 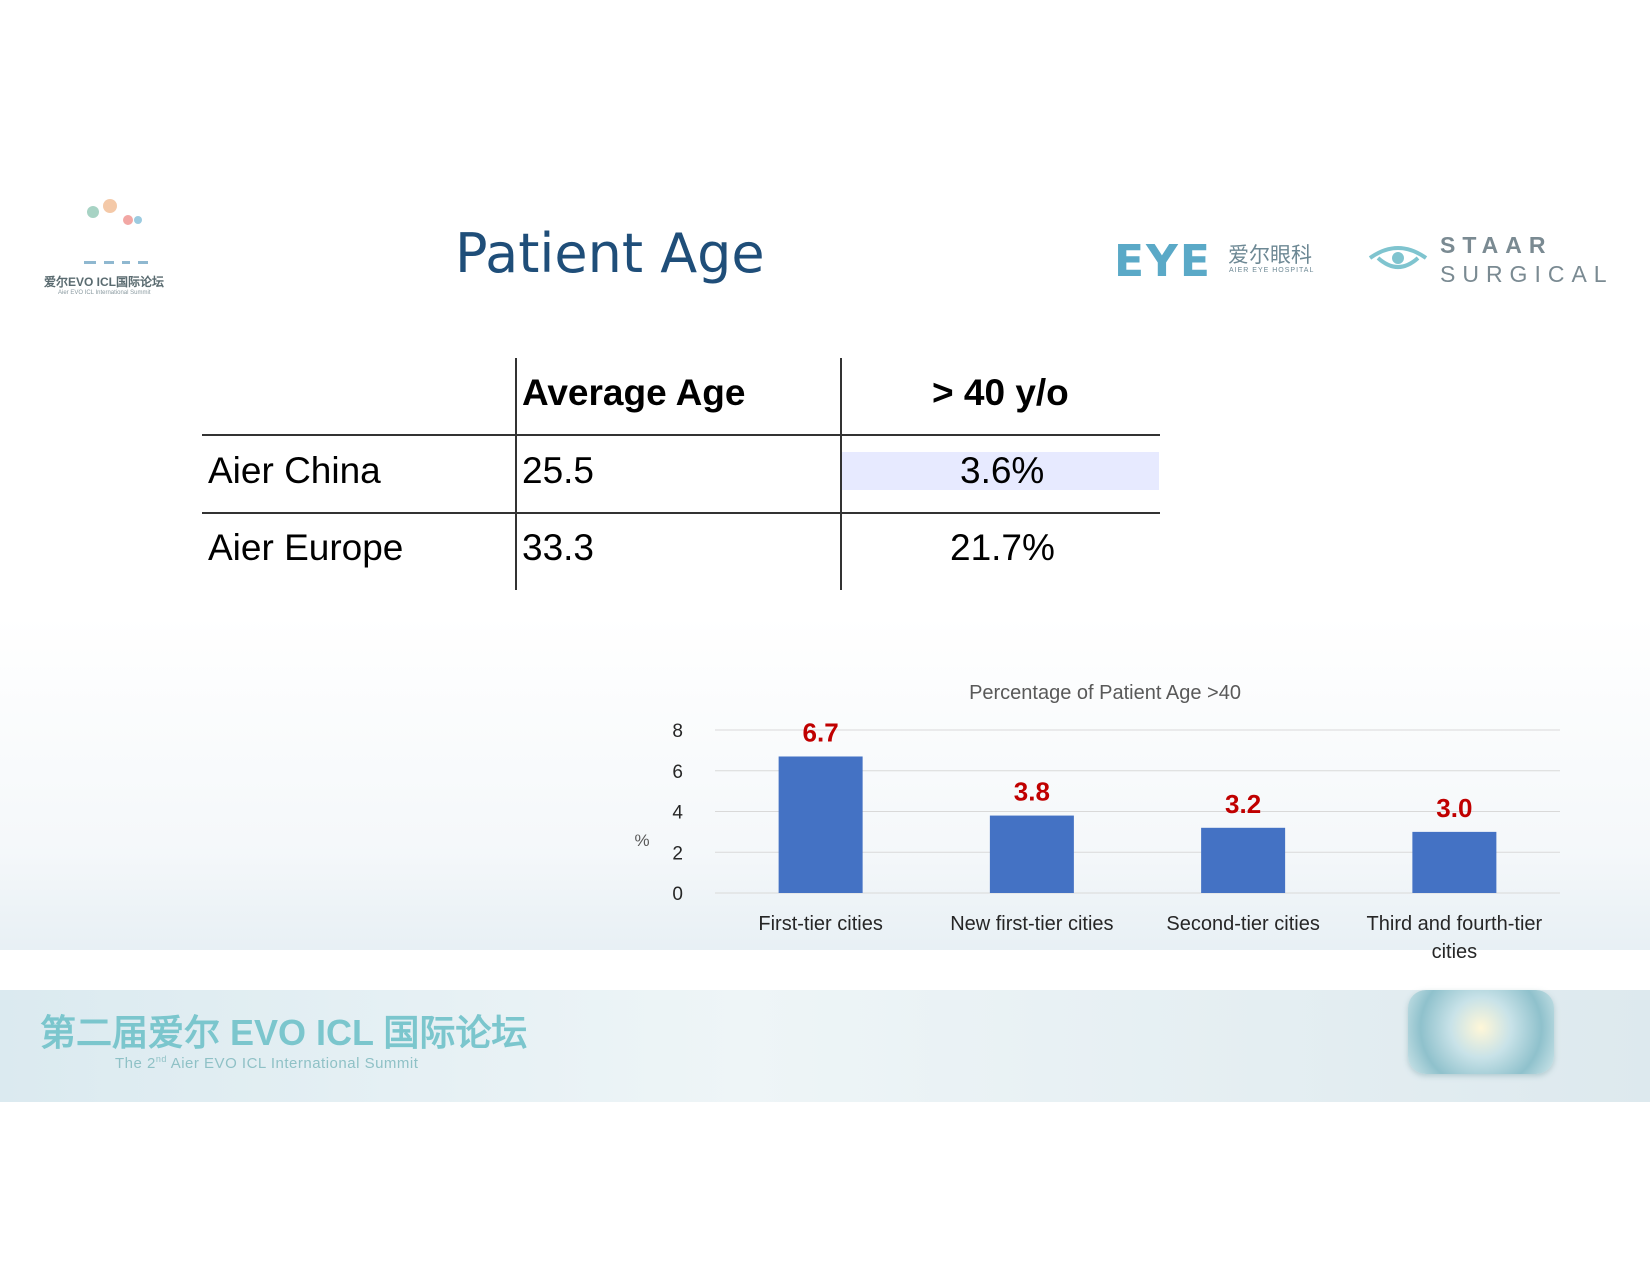 I want to click on chart-title: Percentage of Patient Age >40, so click(x=1105, y=693).